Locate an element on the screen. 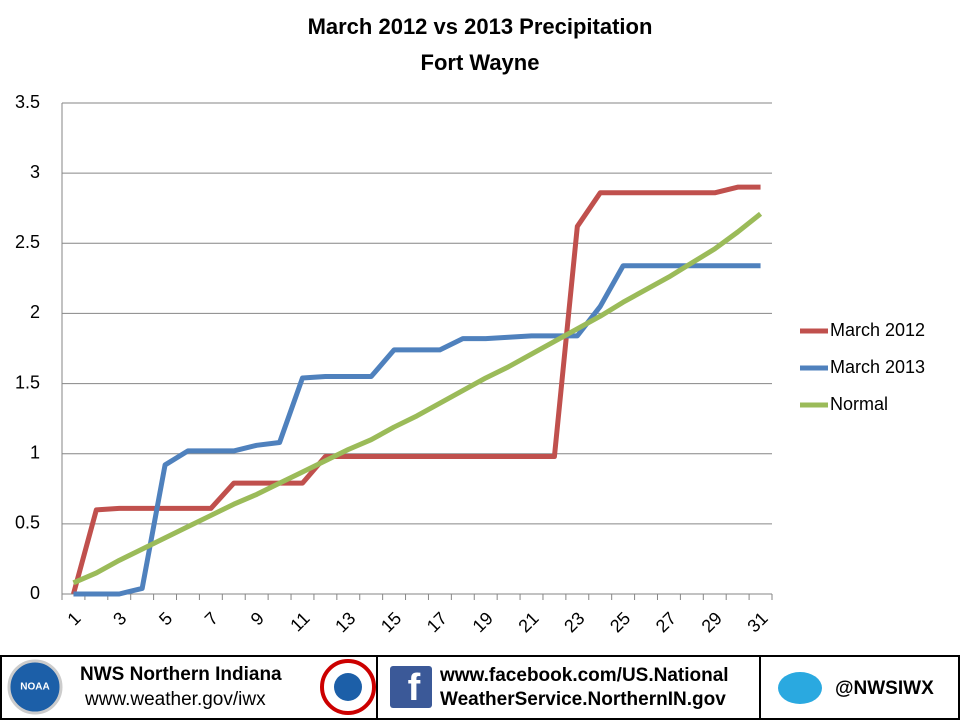 This screenshot has height=720, width=960. noaa-logo is located at coordinates (35, 687).